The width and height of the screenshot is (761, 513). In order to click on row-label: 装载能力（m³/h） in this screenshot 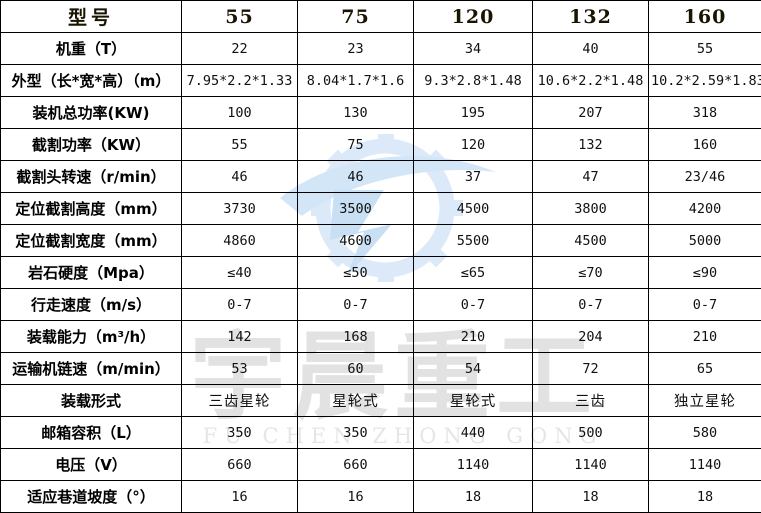, I will do `click(91, 337)`.